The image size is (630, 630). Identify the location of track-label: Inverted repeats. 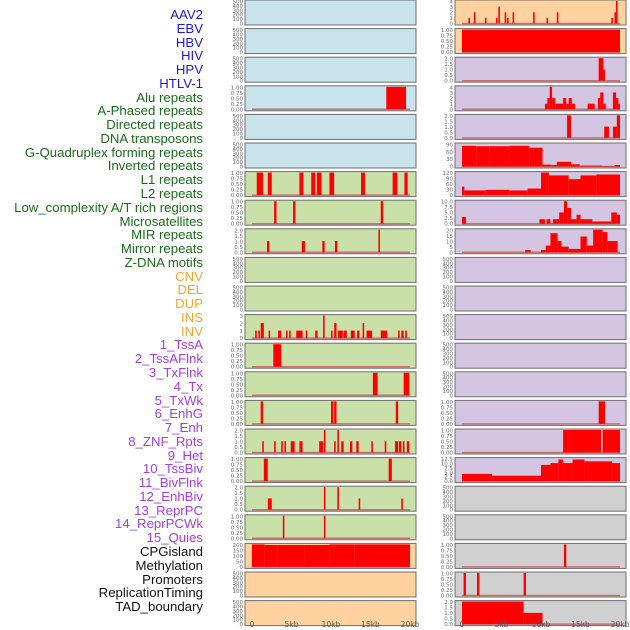
(155, 166).